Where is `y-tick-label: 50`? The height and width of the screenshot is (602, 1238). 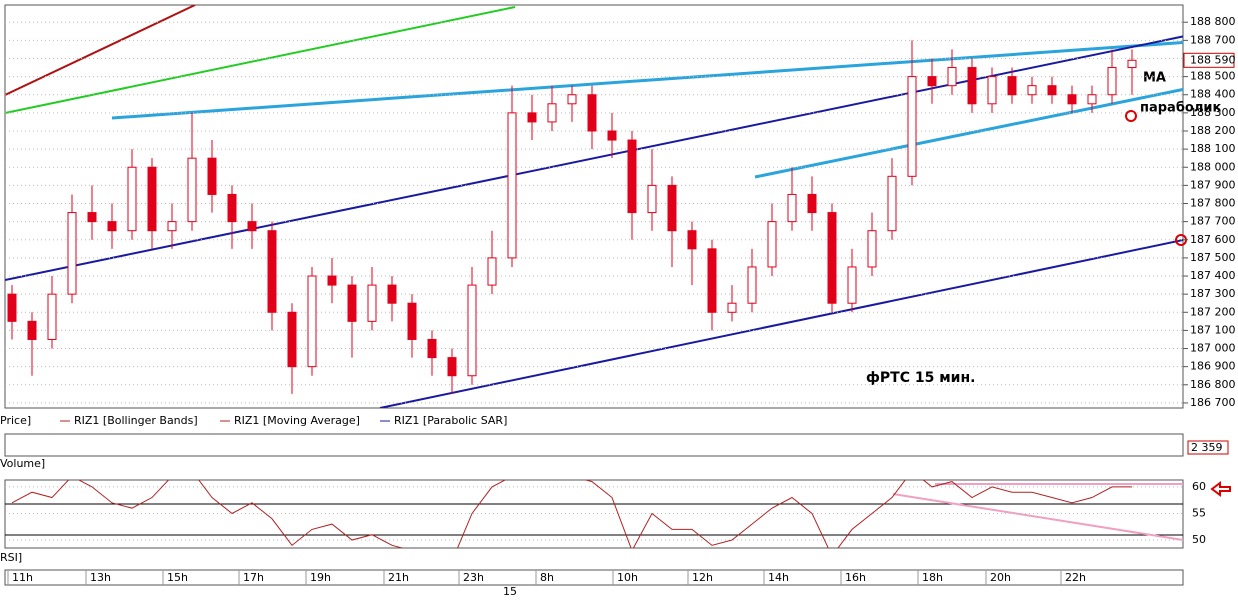 y-tick-label: 50 is located at coordinates (1199, 539).